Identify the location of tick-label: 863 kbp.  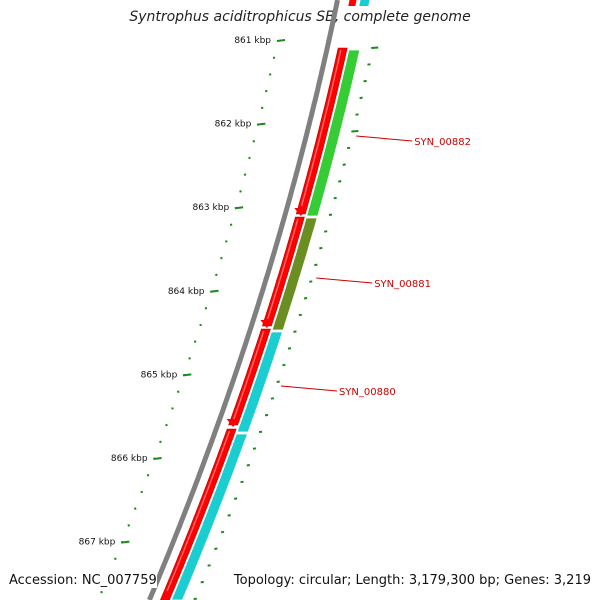
(210, 208).